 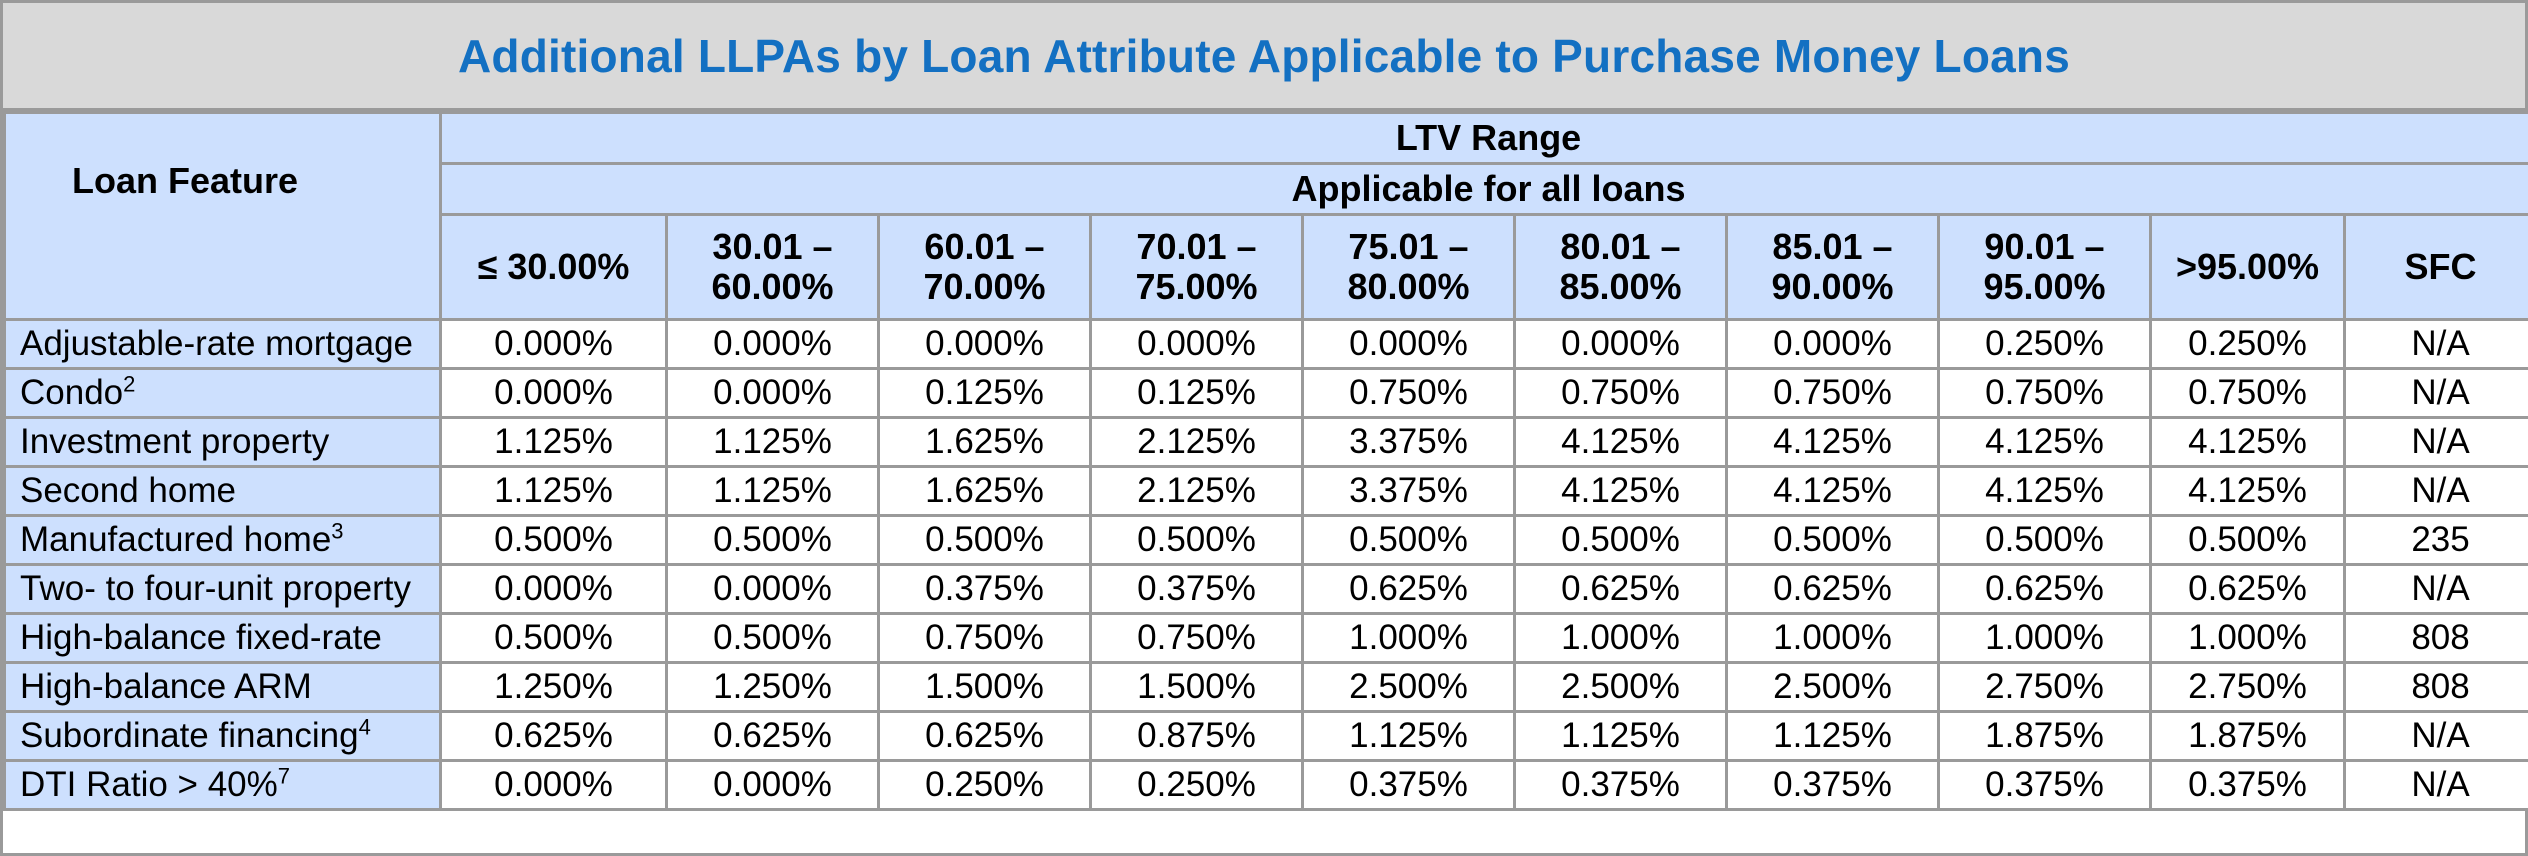 I want to click on loan-feature-cell: Investment property, so click(x=222, y=442).